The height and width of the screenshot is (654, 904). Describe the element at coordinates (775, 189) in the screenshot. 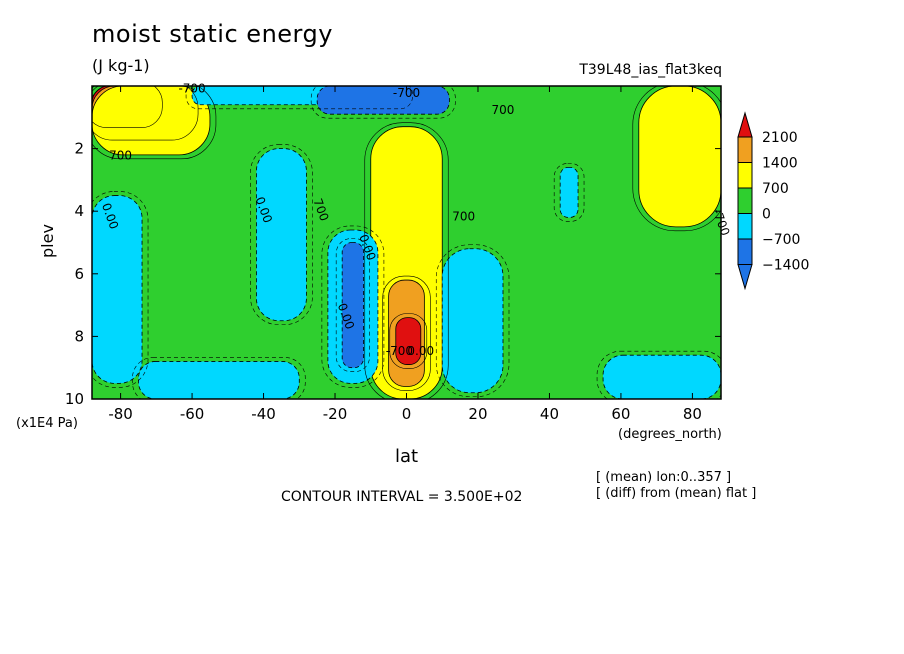

I see `colorbar-label: 700` at that location.